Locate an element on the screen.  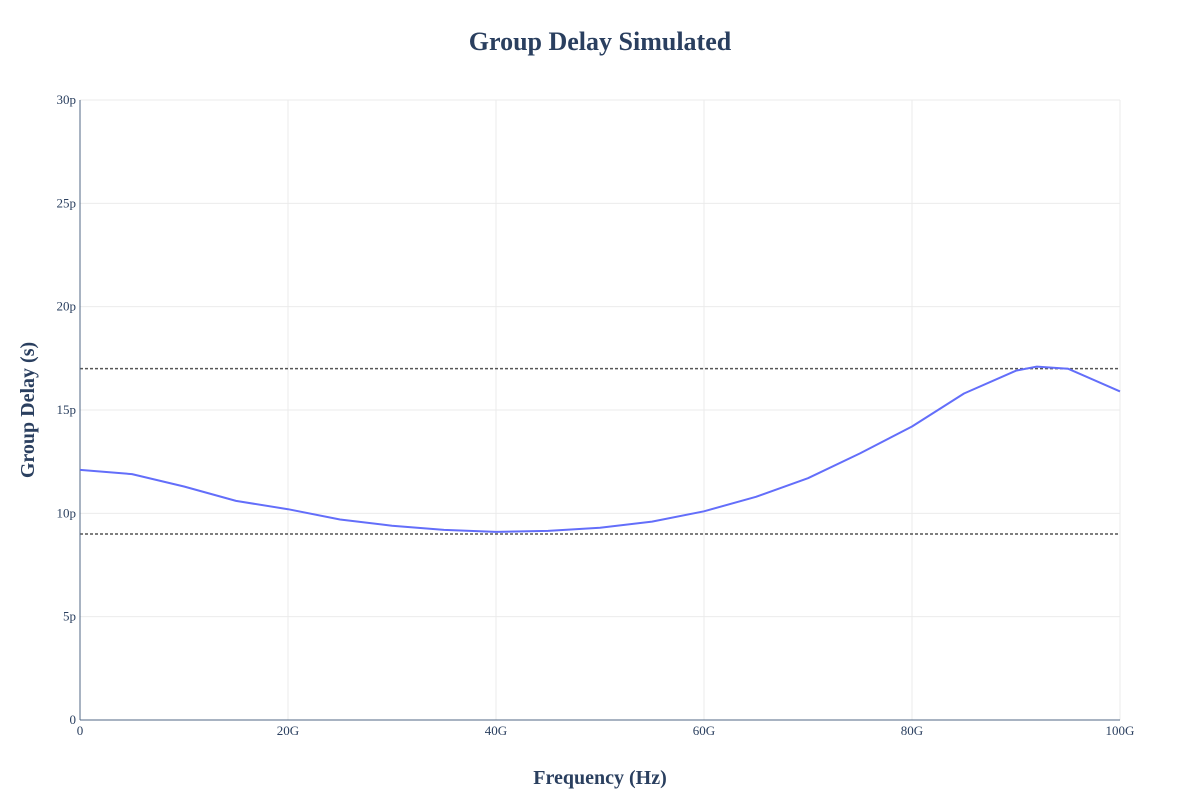
y-tick-label: 20p is located at coordinates (67, 306).